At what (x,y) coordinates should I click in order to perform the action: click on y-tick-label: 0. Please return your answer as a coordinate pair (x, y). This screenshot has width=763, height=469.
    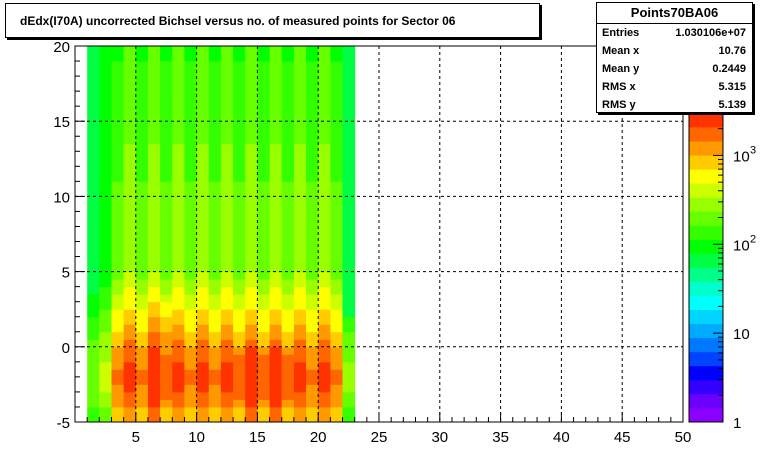
    Looking at the image, I should click on (66, 348).